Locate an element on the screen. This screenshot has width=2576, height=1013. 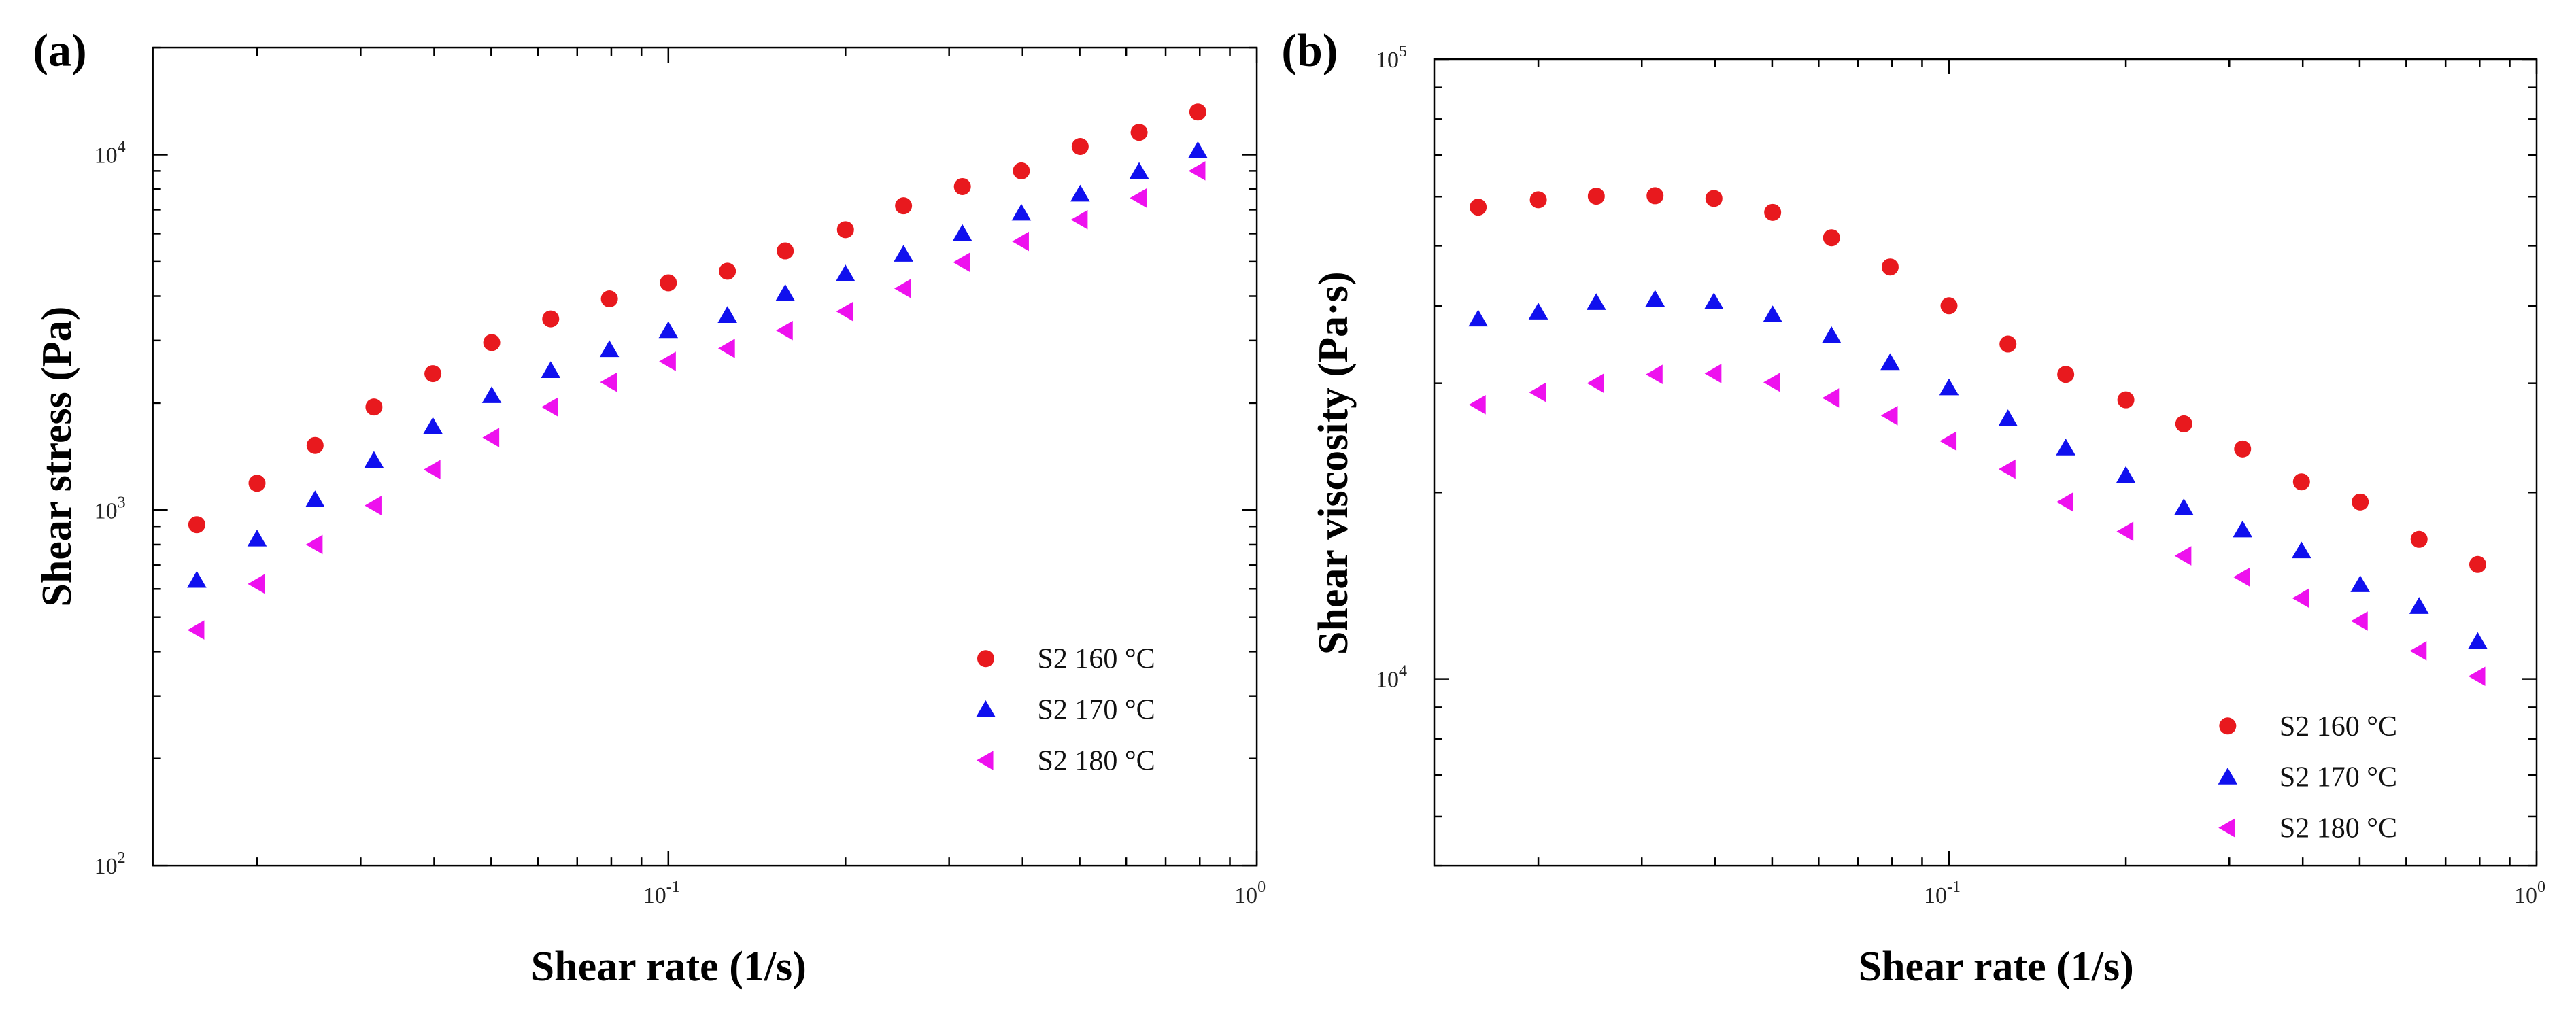
y-tick-label: 10⁴ is located at coordinates (110, 153).